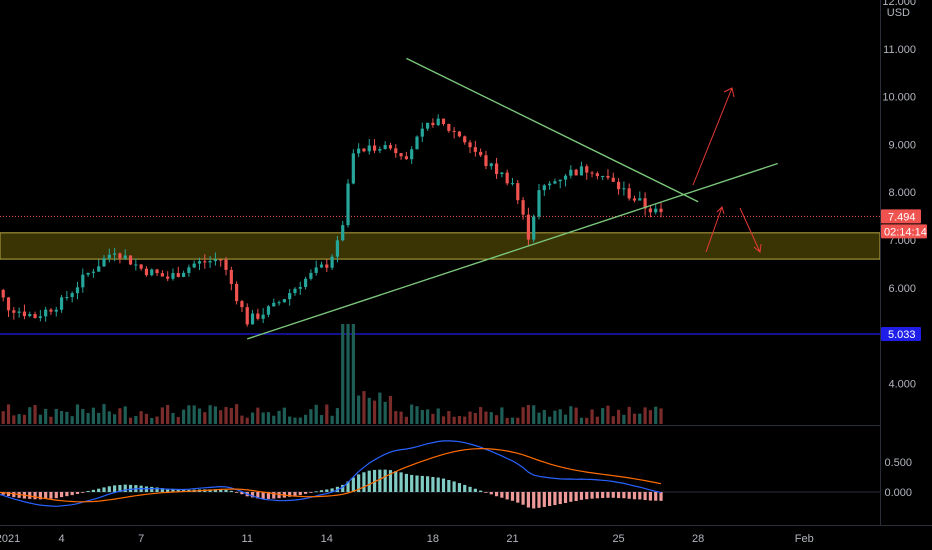 The height and width of the screenshot is (550, 932). Describe the element at coordinates (750, 230) in the screenshot. I see `breakdown-arrow` at that location.